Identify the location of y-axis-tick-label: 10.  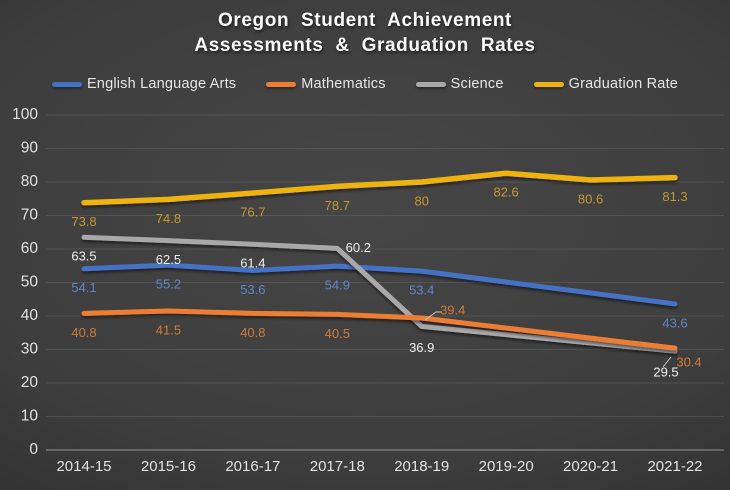
(30, 416).